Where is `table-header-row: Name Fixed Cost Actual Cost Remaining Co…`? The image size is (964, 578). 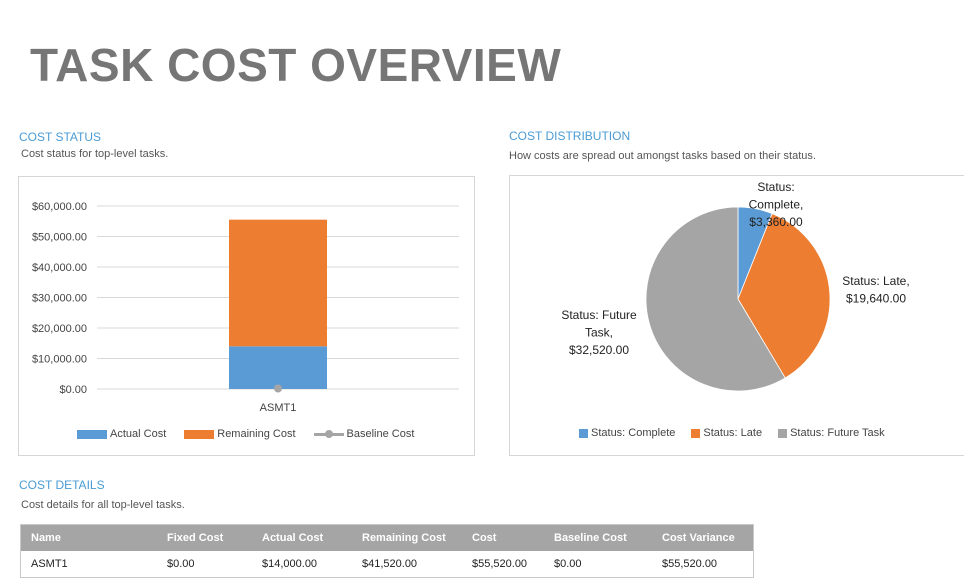
table-header-row: Name Fixed Cost Actual Cost Remaining Co… is located at coordinates (387, 537).